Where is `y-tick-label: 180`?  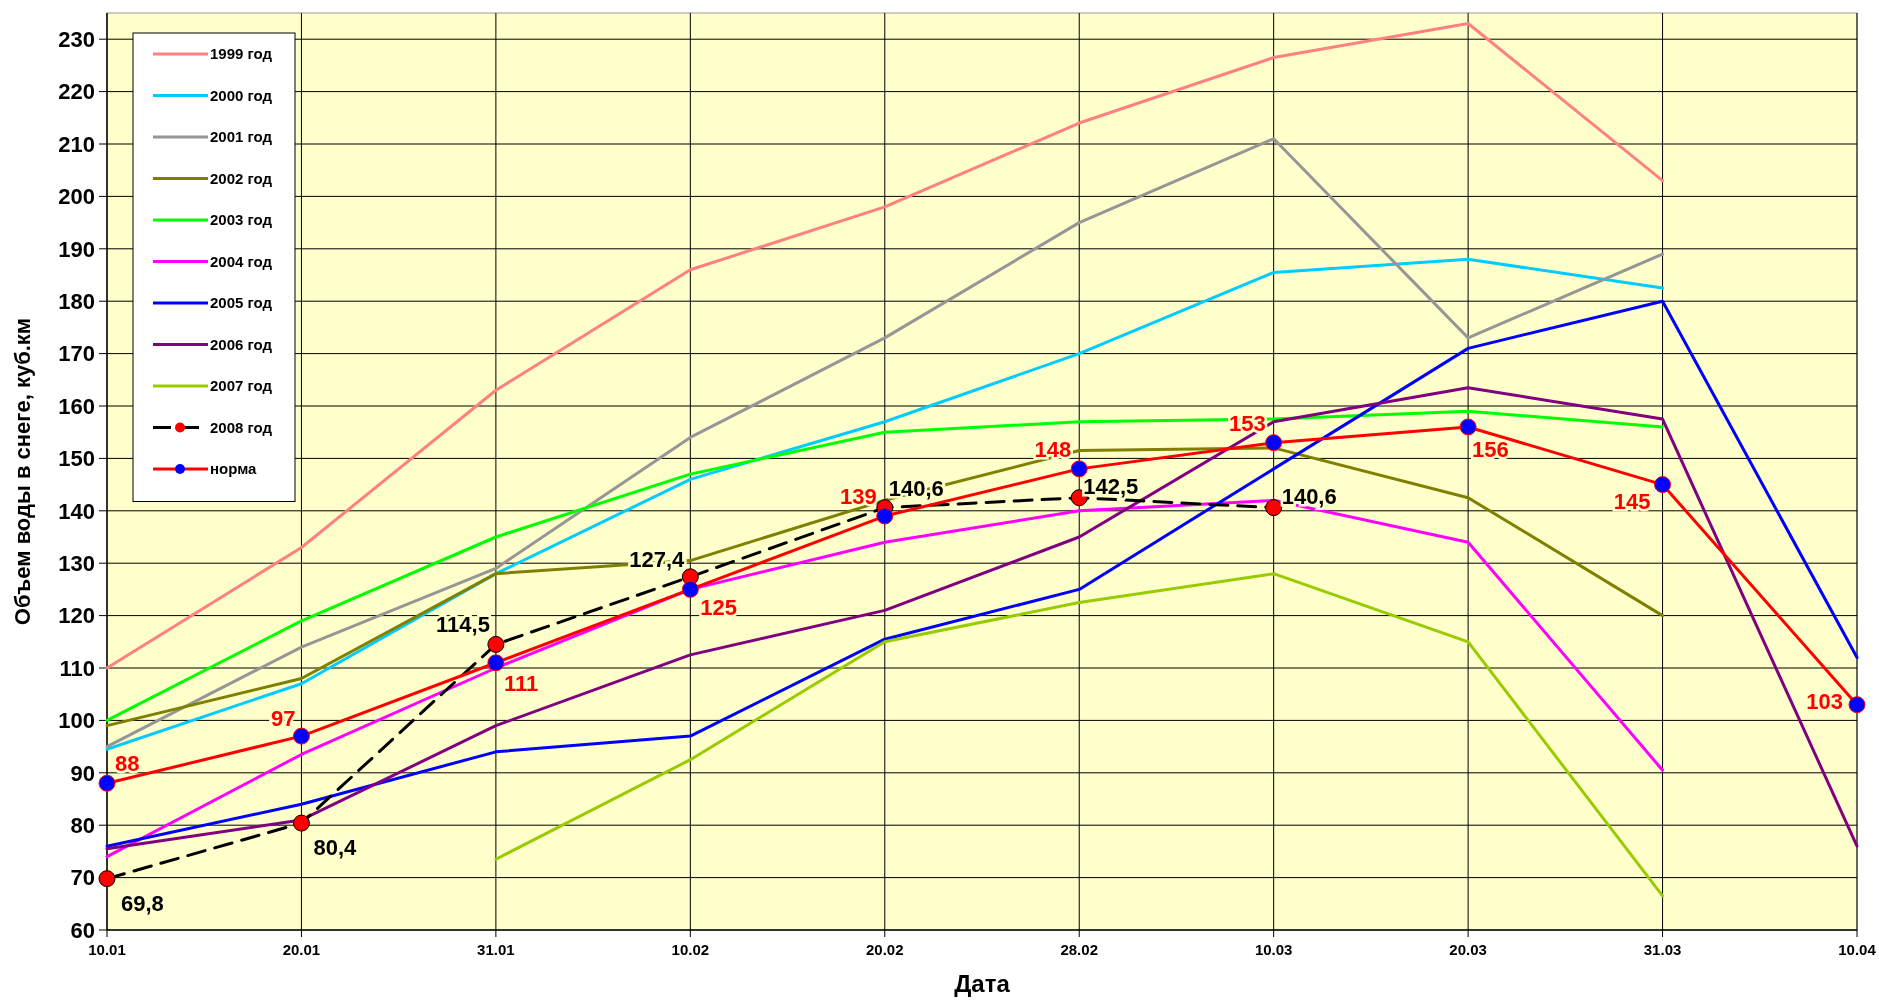 y-tick-label: 180 is located at coordinates (76, 301).